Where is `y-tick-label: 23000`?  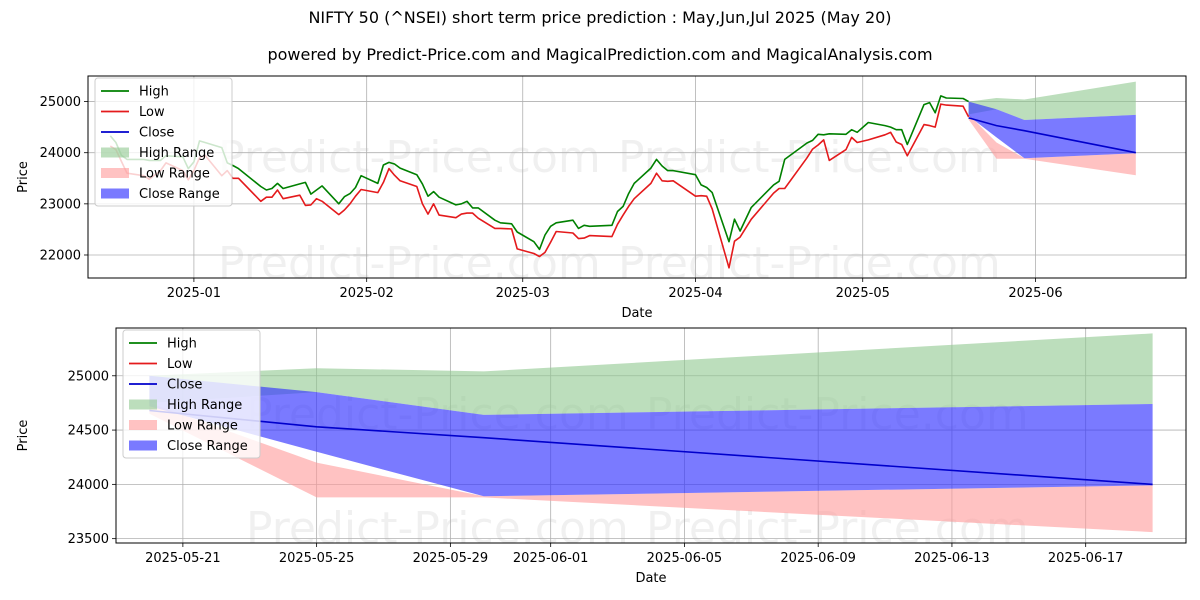
y-tick-label: 23000 is located at coordinates (60, 204).